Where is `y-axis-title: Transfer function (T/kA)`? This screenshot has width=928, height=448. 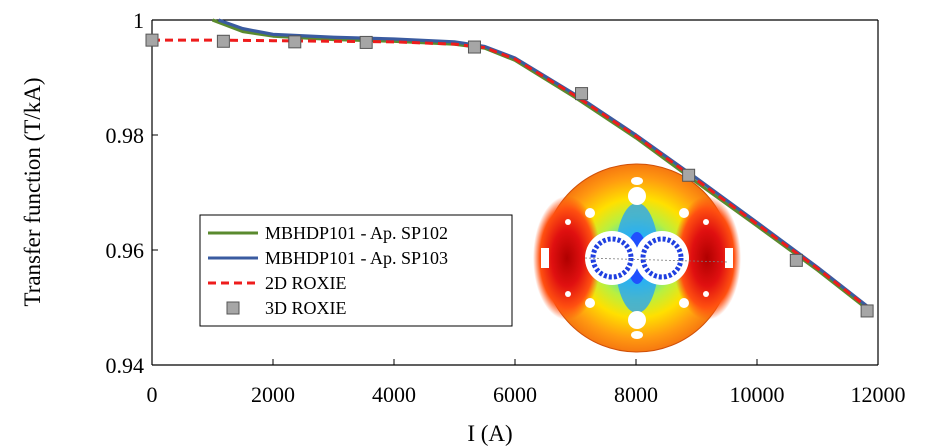 y-axis-title: Transfer function (T/kA) is located at coordinates (32, 191).